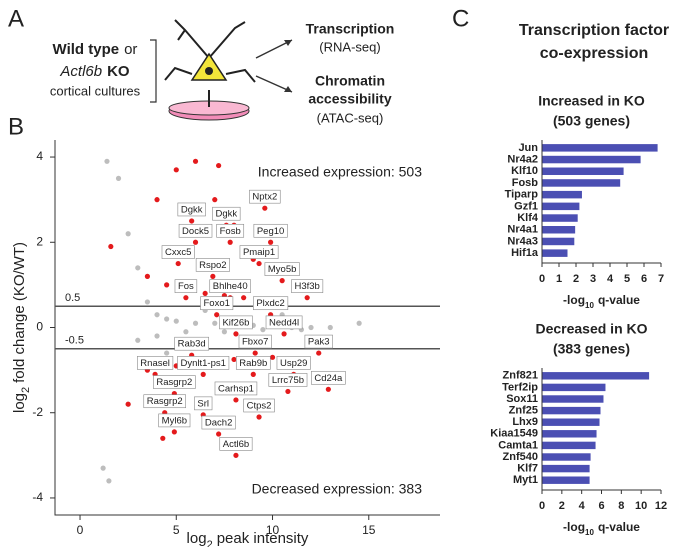  I want to click on x-tick-label: 2, so click(576, 279).